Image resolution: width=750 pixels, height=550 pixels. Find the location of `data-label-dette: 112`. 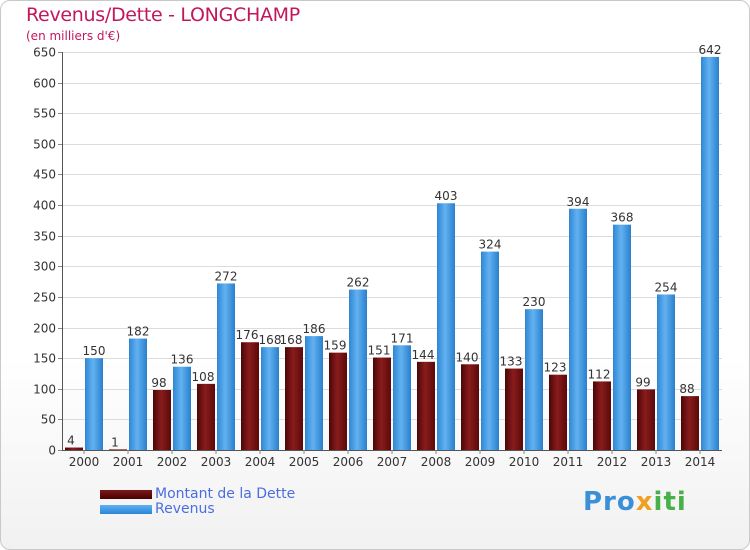

data-label-dette: 112 is located at coordinates (599, 374).